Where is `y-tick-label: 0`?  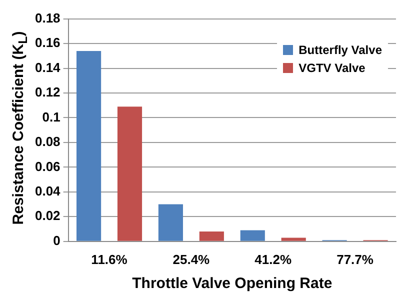 y-tick-label: 0 is located at coordinates (56, 240).